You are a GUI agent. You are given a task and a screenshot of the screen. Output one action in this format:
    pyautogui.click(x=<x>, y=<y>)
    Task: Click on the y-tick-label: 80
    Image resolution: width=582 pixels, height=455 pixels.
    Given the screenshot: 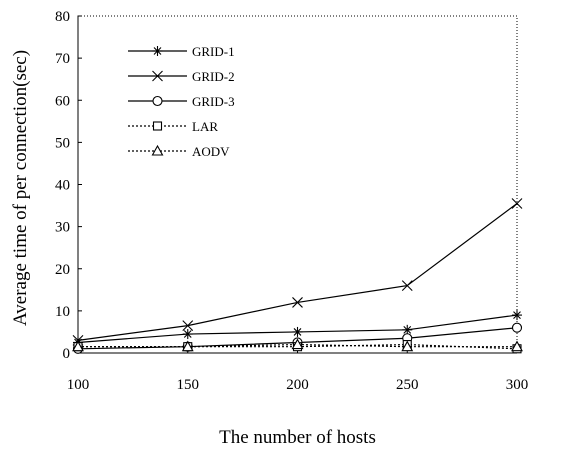 What is the action you would take?
    pyautogui.click(x=62, y=17)
    